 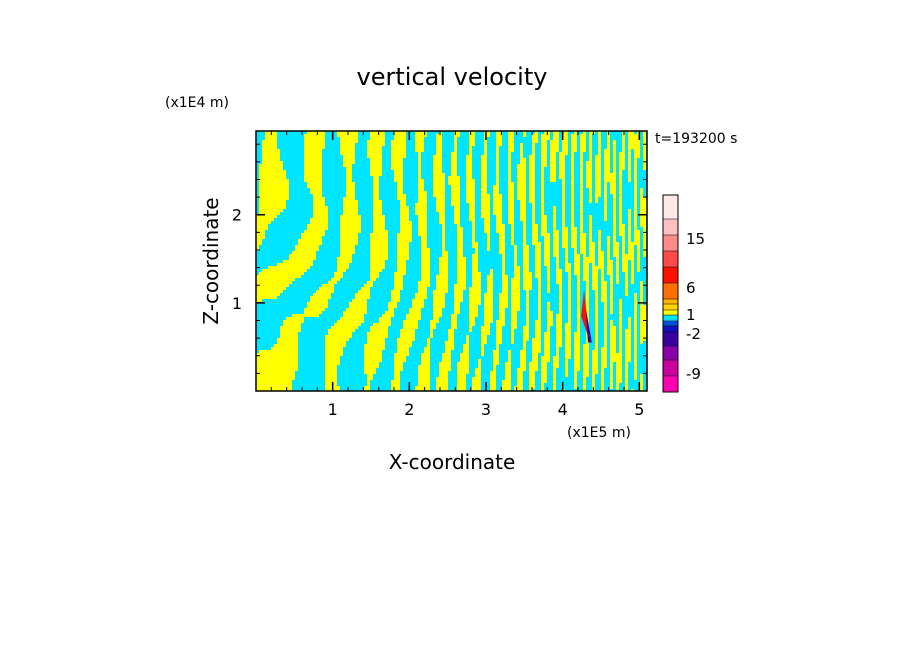 I want to click on x-scale-note: (x1E5 m), so click(x=599, y=433).